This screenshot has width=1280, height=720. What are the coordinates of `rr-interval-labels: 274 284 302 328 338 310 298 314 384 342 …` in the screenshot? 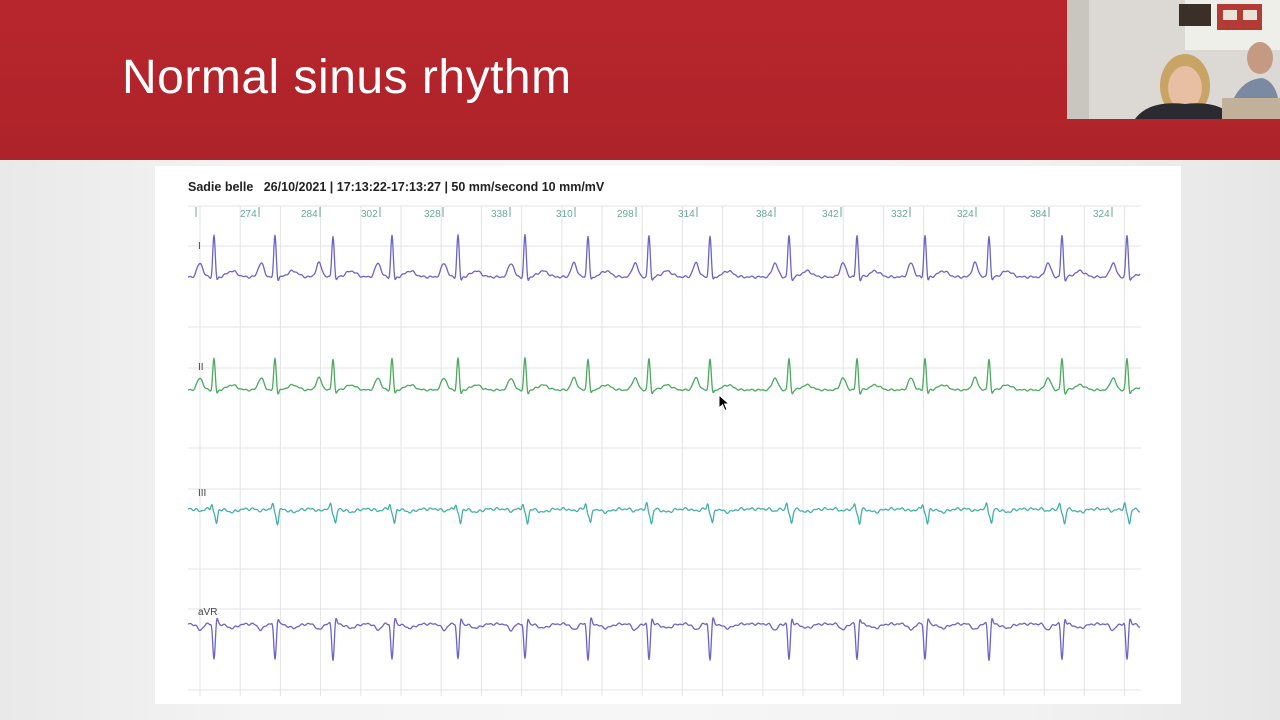 It's located at (675, 214).